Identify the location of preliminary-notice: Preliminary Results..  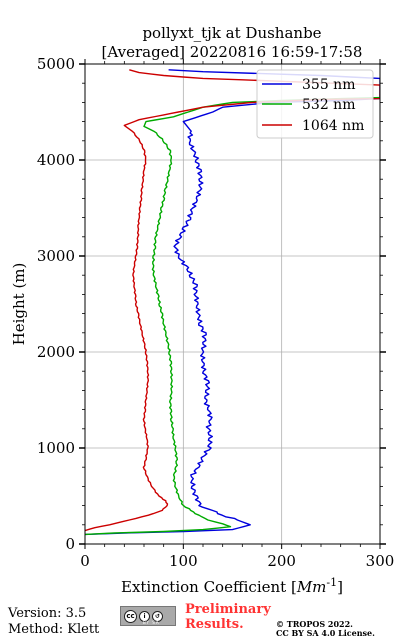
(228, 617).